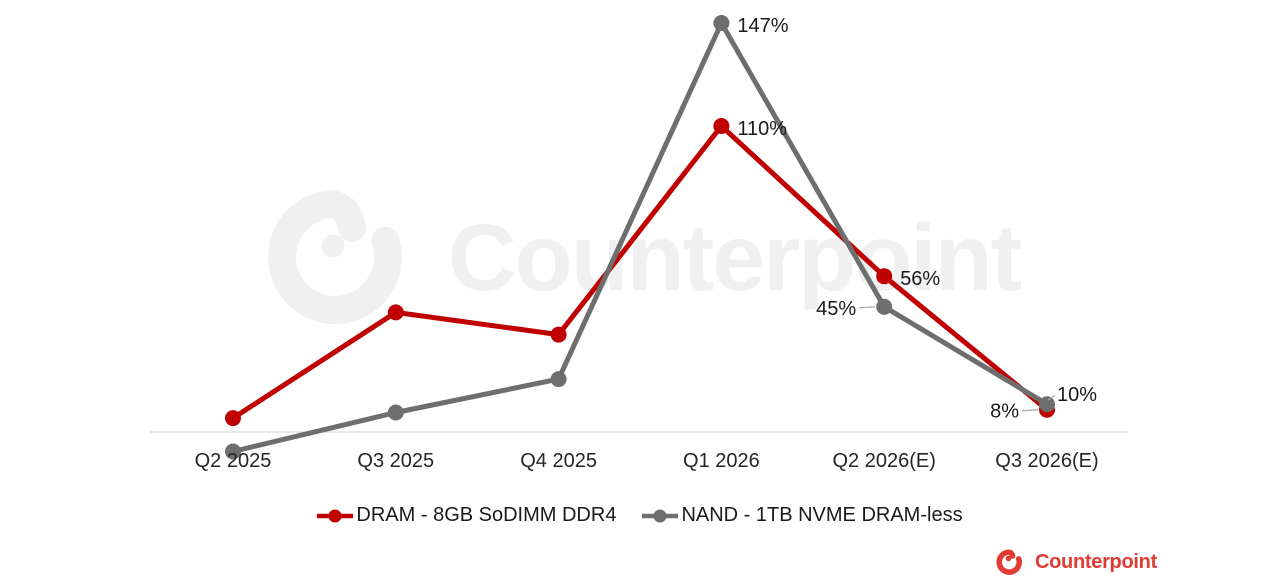 This screenshot has width=1280, height=583. I want to click on data-label-nand: 10%, so click(1077, 395).